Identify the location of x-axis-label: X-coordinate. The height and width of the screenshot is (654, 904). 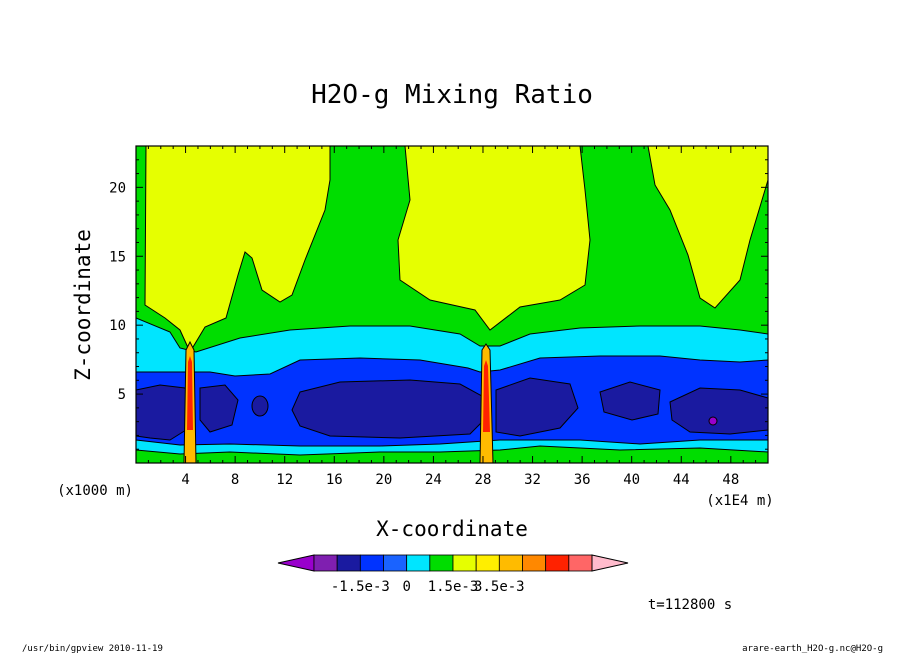
(452, 529).